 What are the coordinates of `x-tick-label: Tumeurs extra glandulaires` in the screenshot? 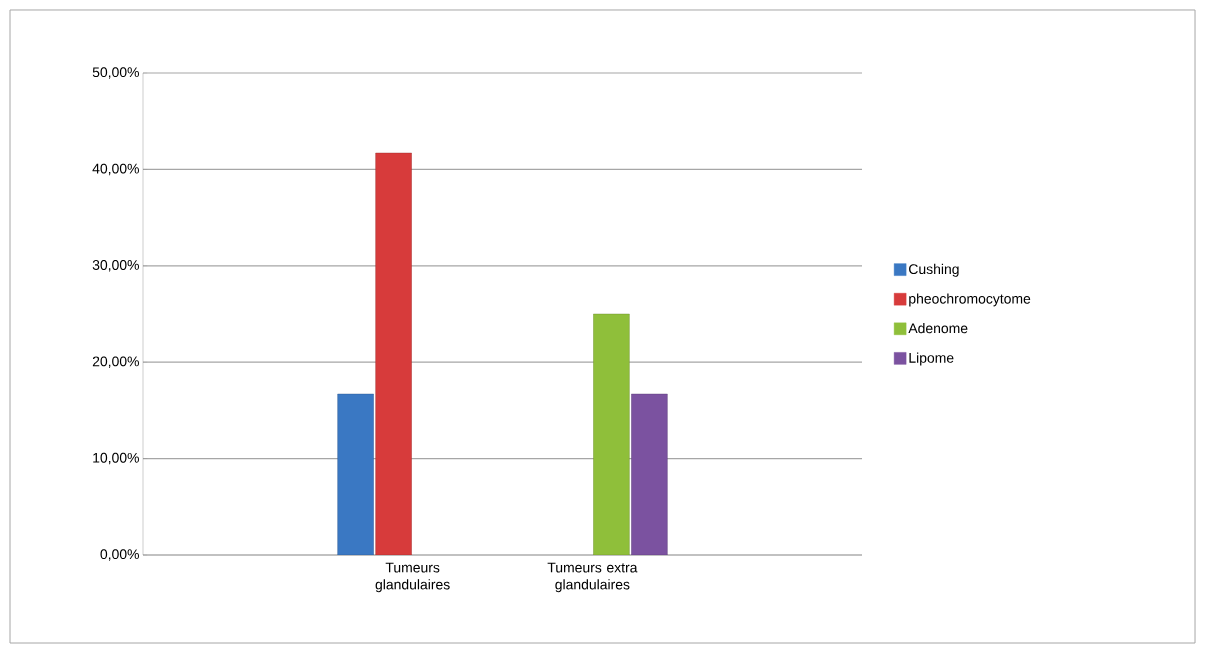 It's located at (592, 577).